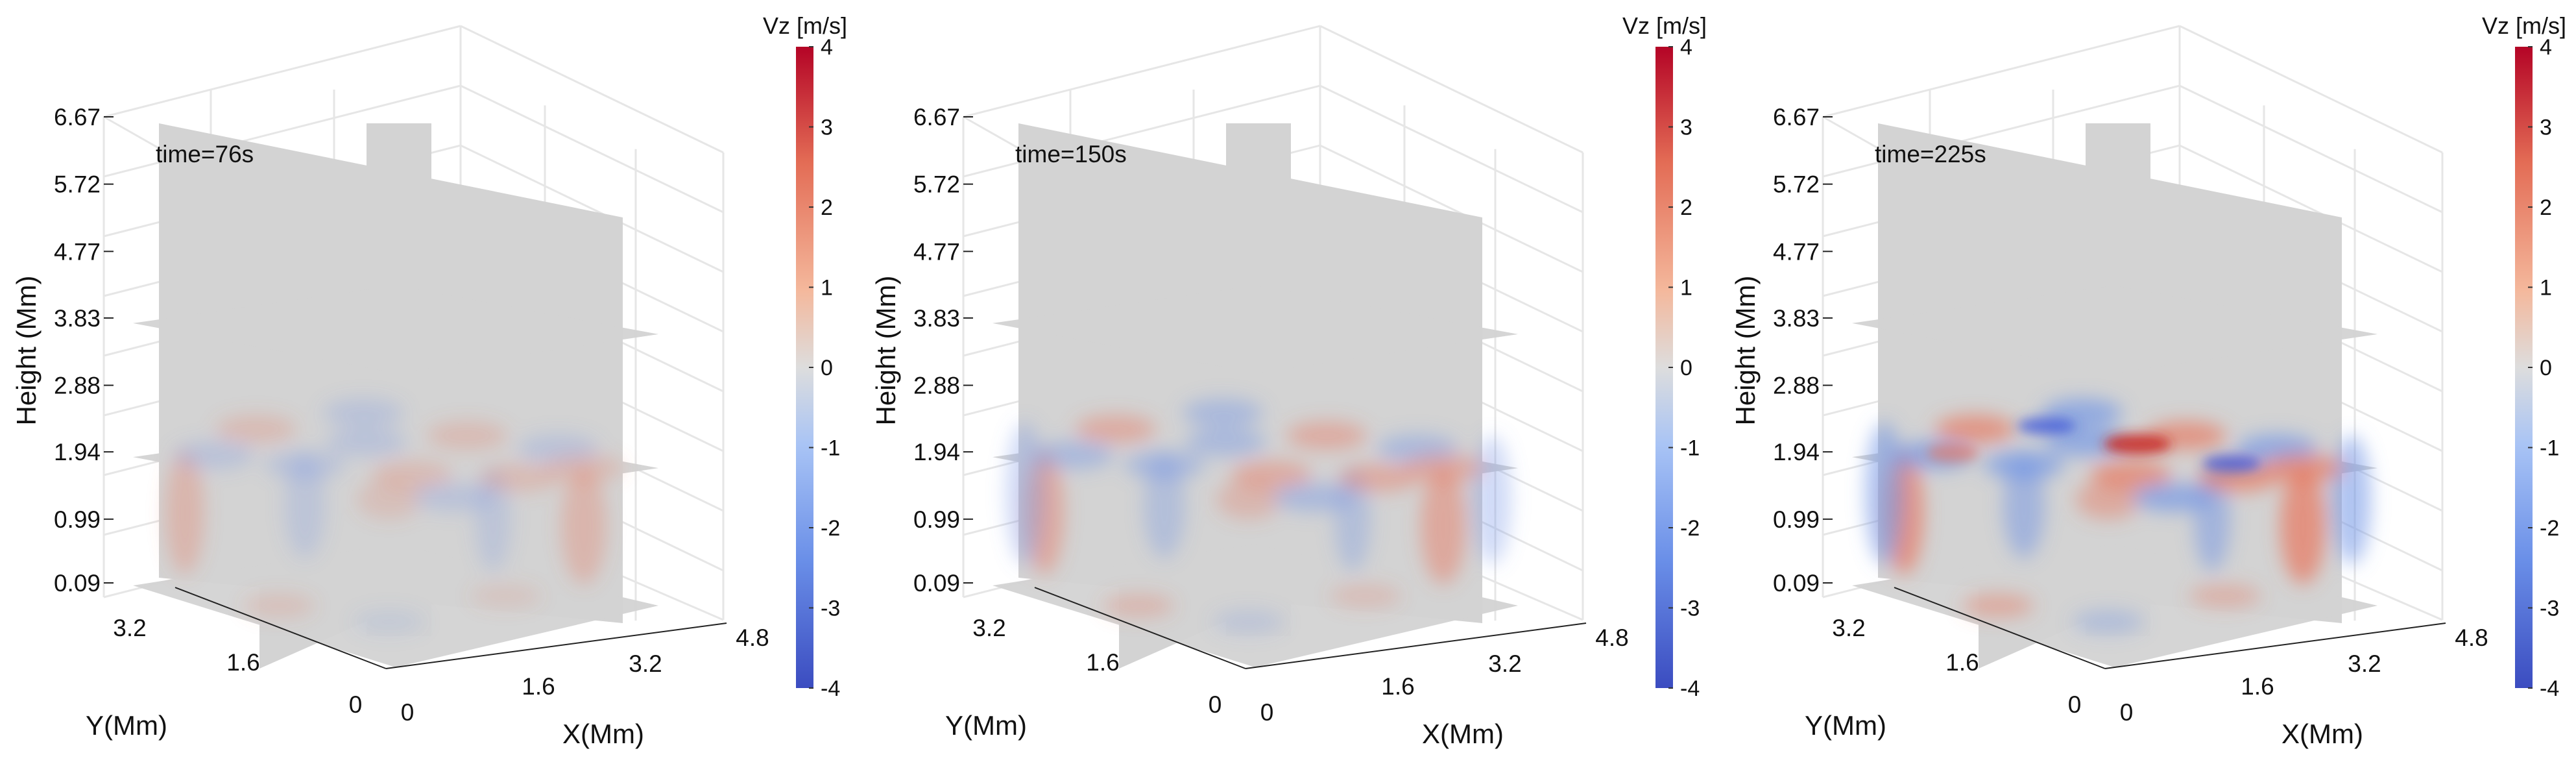 This screenshot has width=2576, height=764. I want to click on colorbar-tick-label: -1, so click(830, 448).